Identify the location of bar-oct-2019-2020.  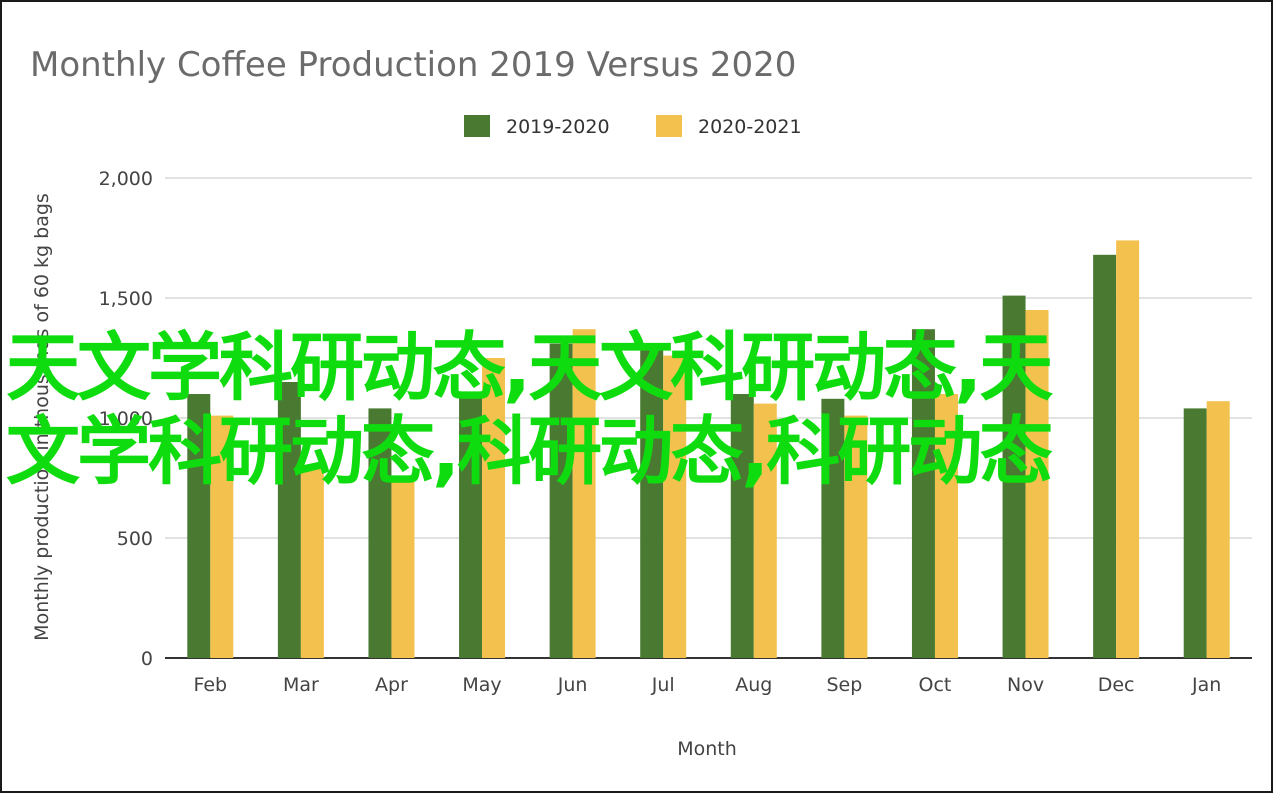
(923, 493).